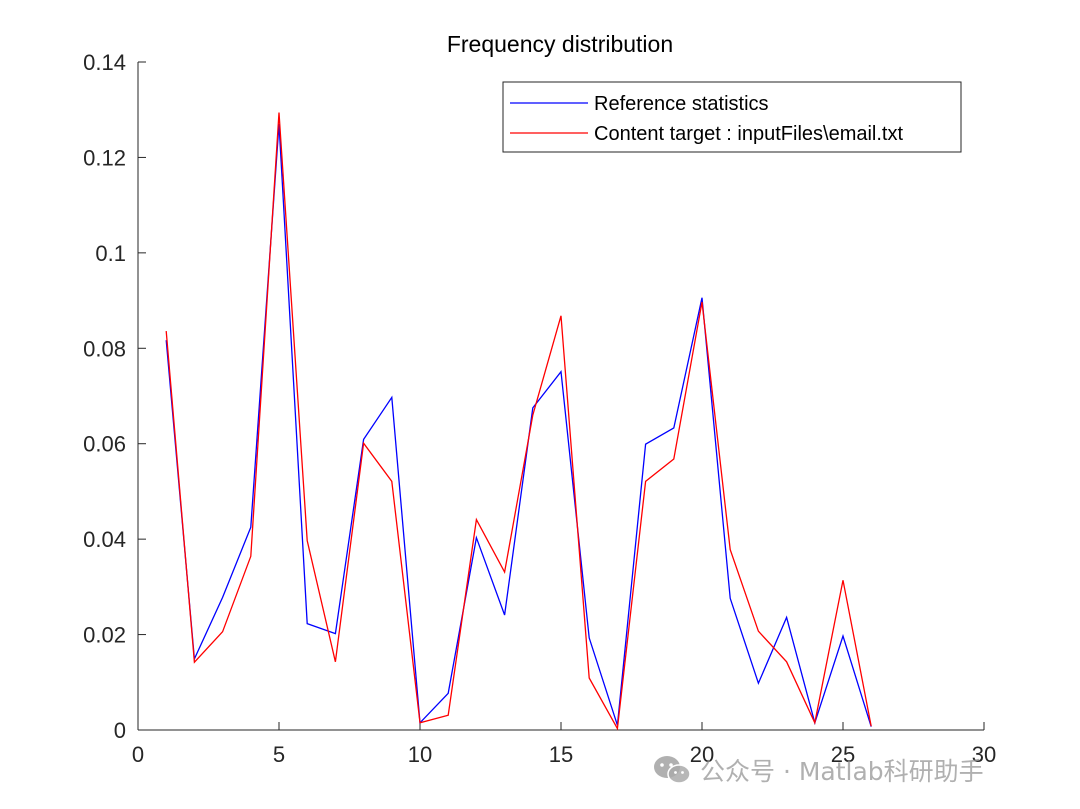 The image size is (1080, 809). I want to click on y-tick-label: 0.1, so click(110, 253).